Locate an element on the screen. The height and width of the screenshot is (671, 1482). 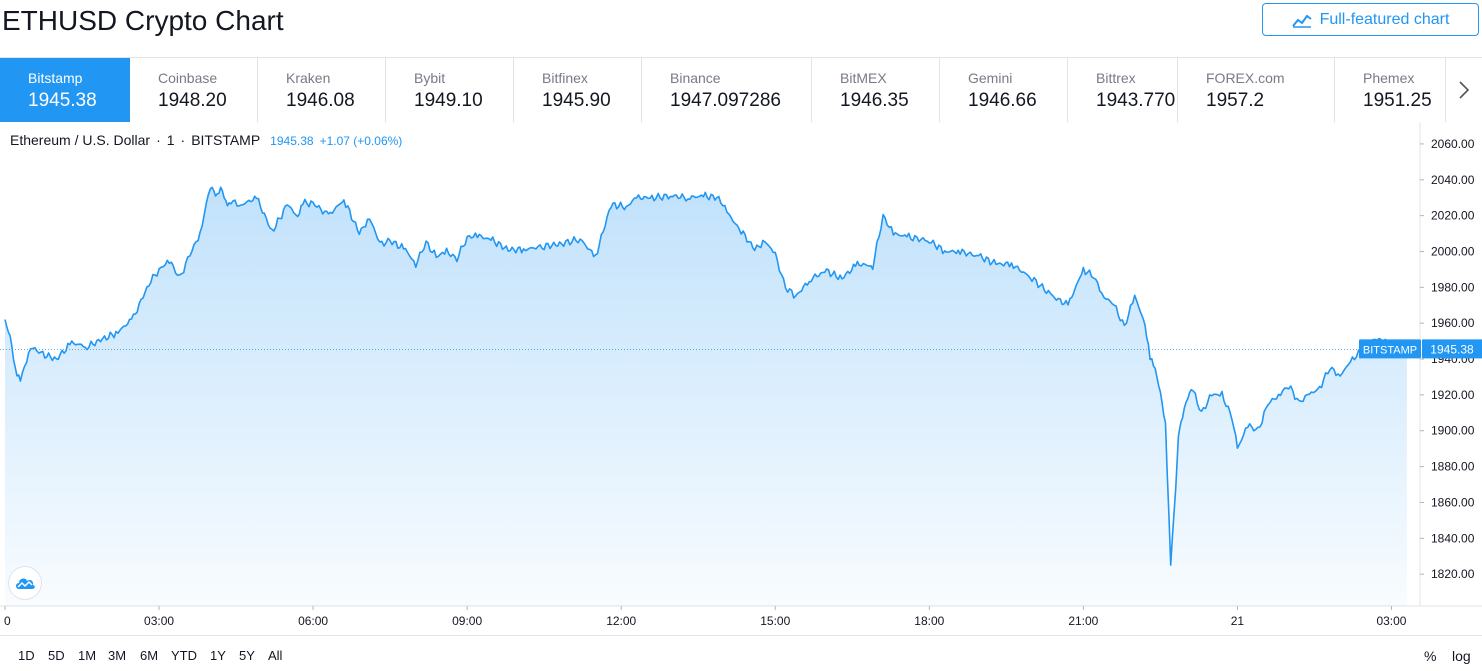
x-tick-label: 12:00 is located at coordinates (621, 621).